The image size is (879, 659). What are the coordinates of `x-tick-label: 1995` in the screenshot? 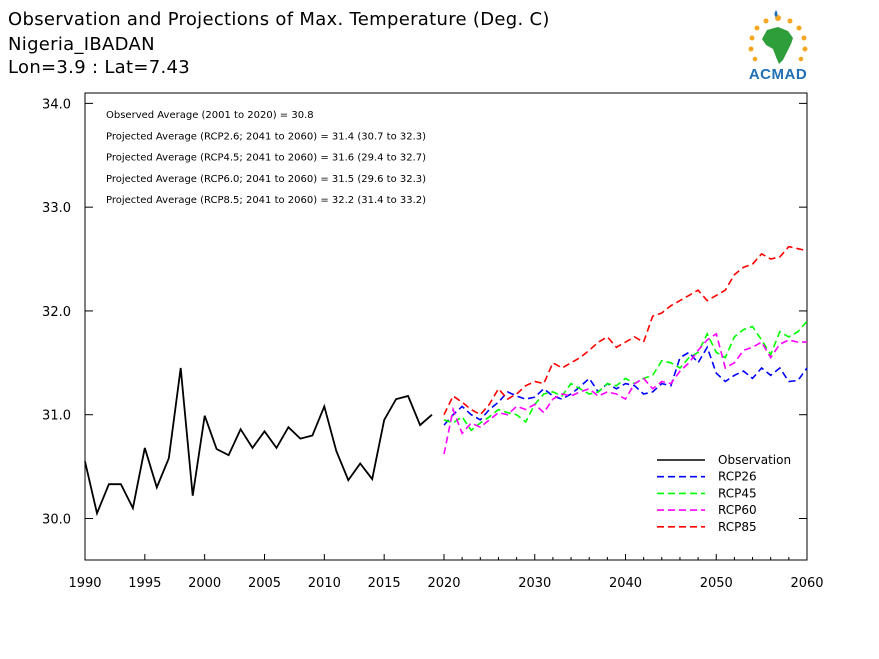 It's located at (144, 583).